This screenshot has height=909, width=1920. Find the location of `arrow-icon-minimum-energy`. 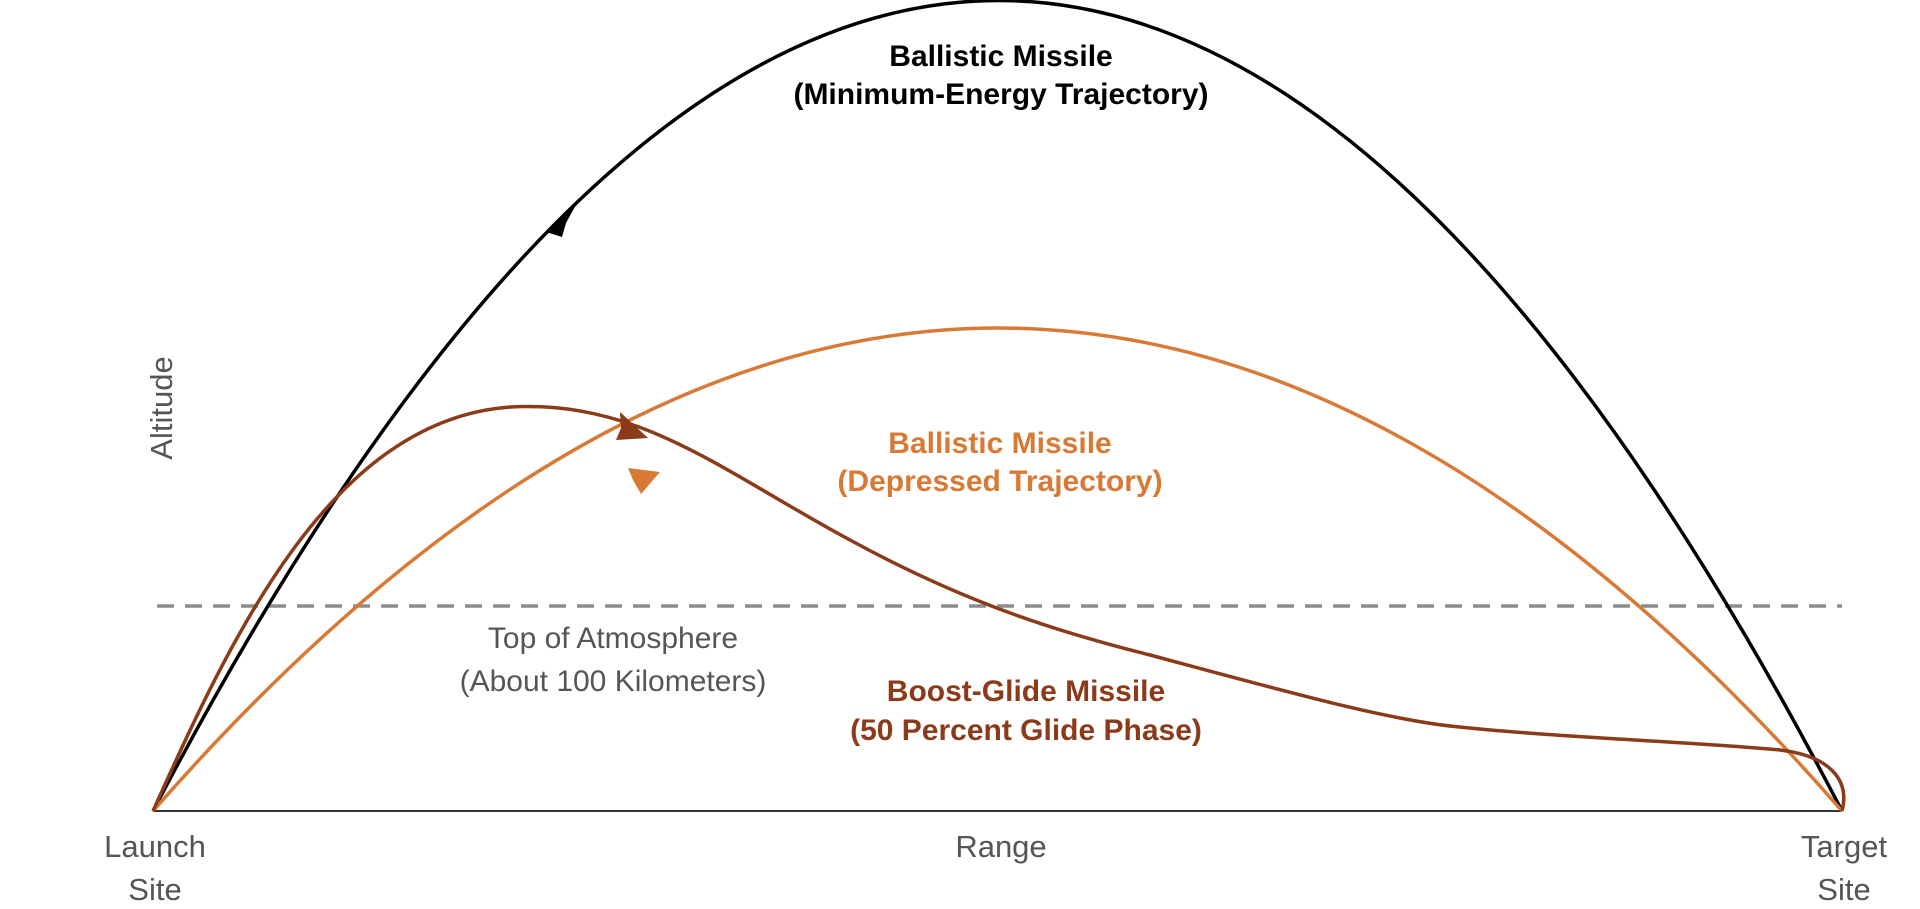

arrow-icon-minimum-energy is located at coordinates (561, 220).